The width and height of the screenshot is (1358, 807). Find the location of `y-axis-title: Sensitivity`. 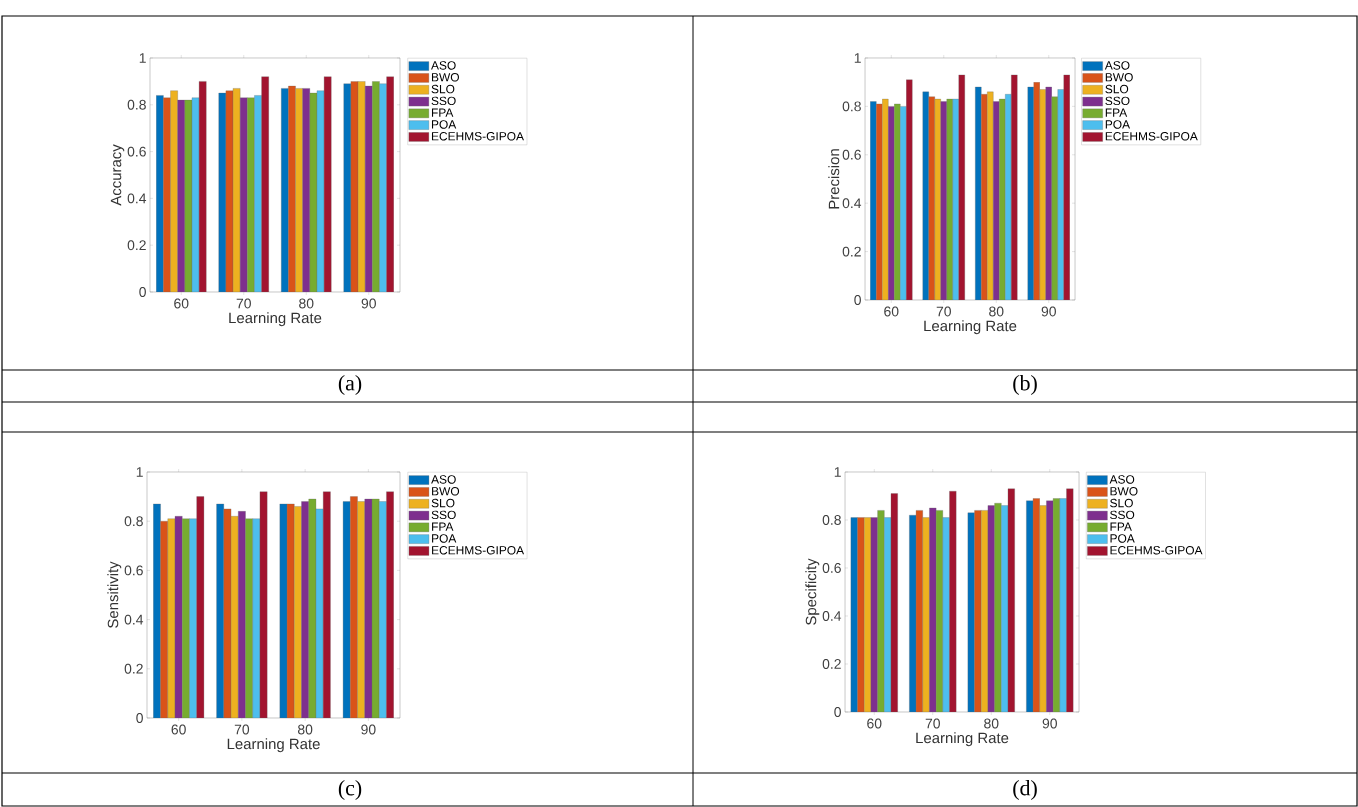

y-axis-title: Sensitivity is located at coordinates (114, 594).